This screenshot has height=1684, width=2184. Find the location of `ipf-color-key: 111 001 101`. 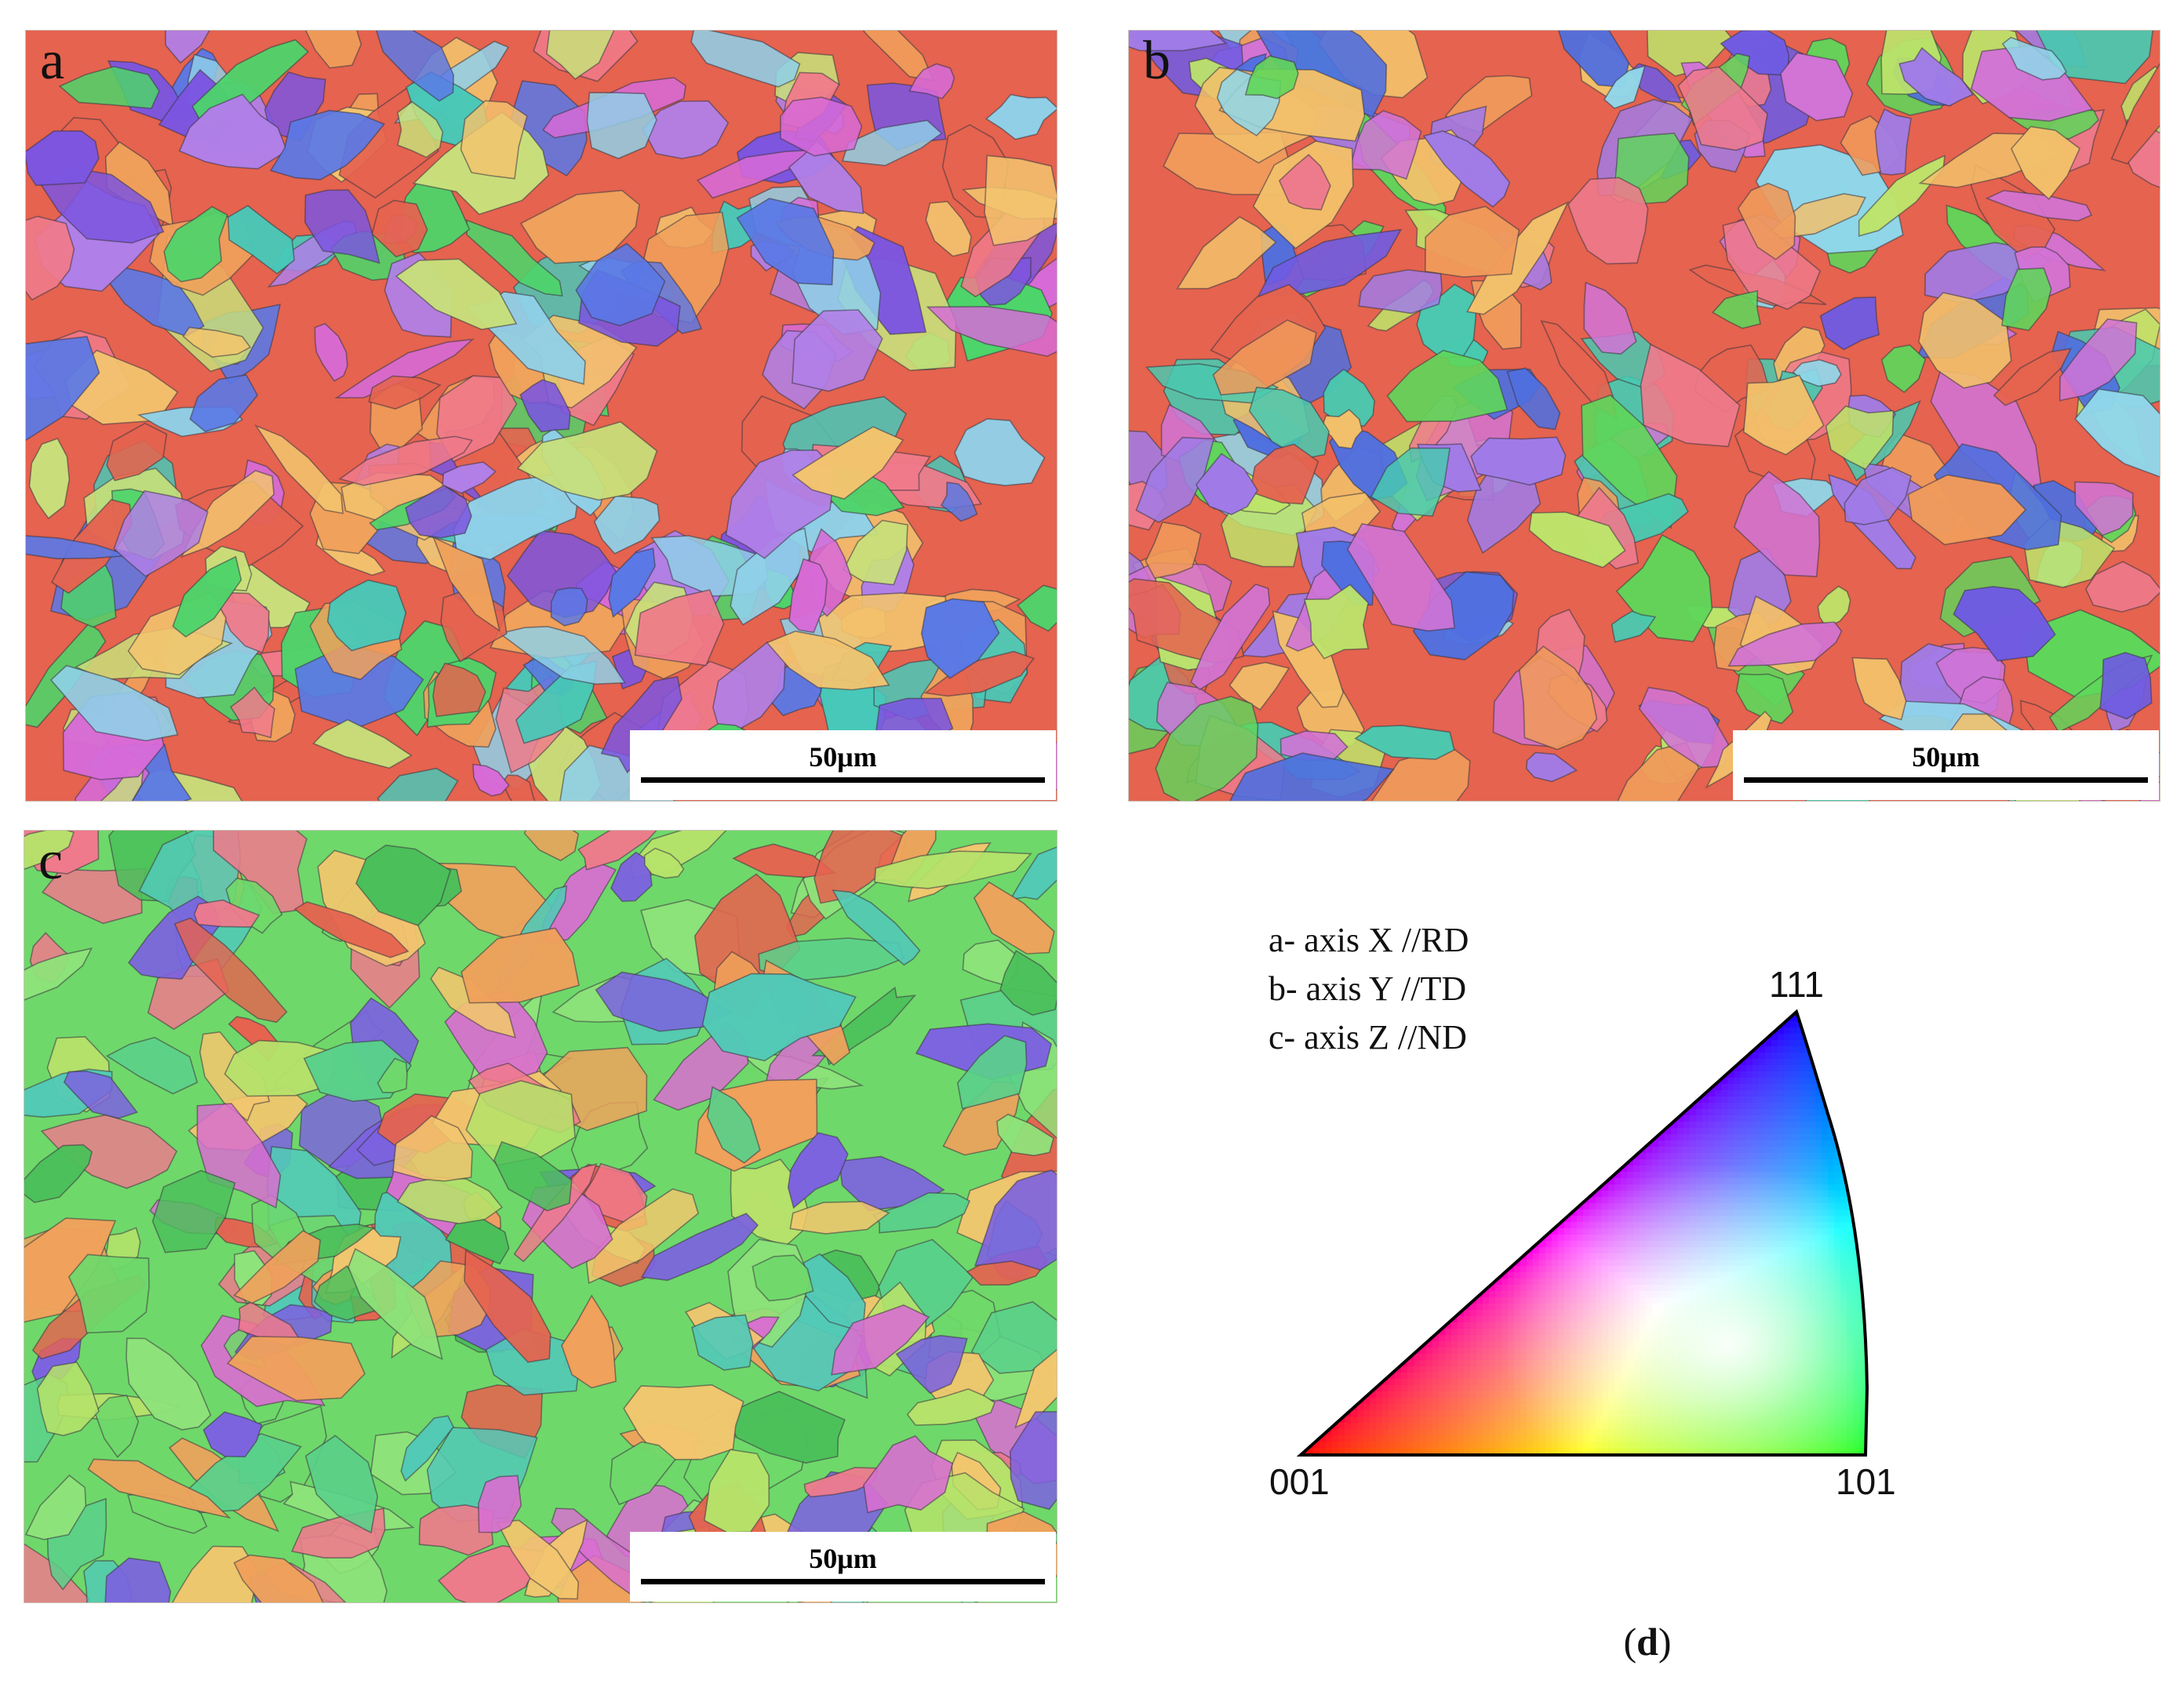

ipf-color-key: 111 001 101 is located at coordinates (1624, 1200).